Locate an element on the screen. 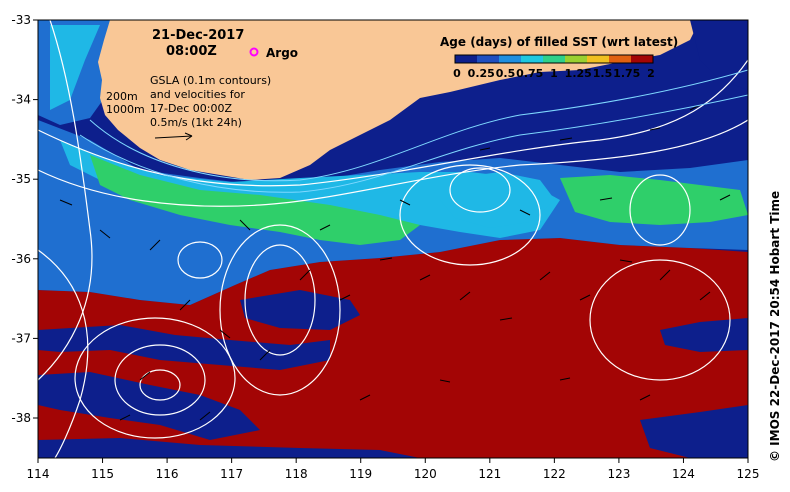 This screenshot has height=492, width=790. age-0-patch-se is located at coordinates (694, 431).